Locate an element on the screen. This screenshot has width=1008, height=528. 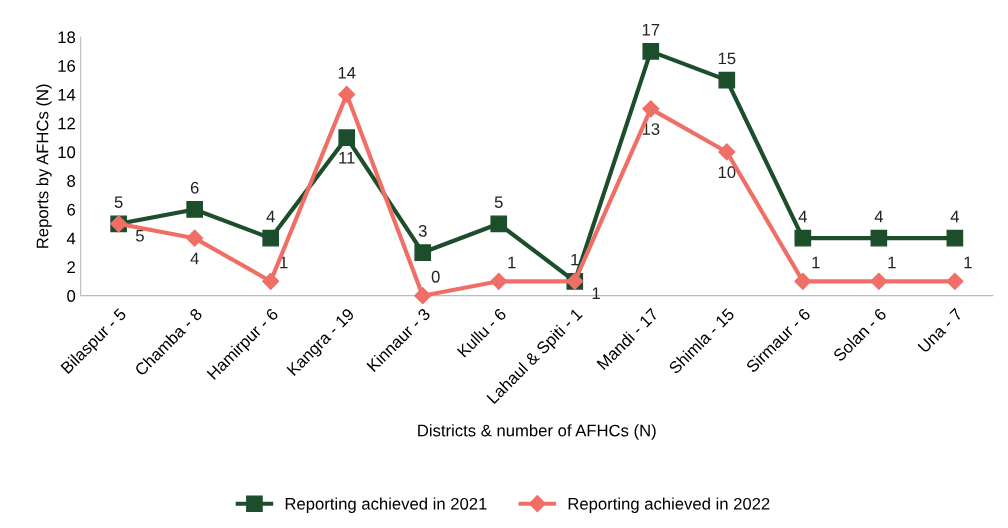
data-label: 3 is located at coordinates (422, 230).